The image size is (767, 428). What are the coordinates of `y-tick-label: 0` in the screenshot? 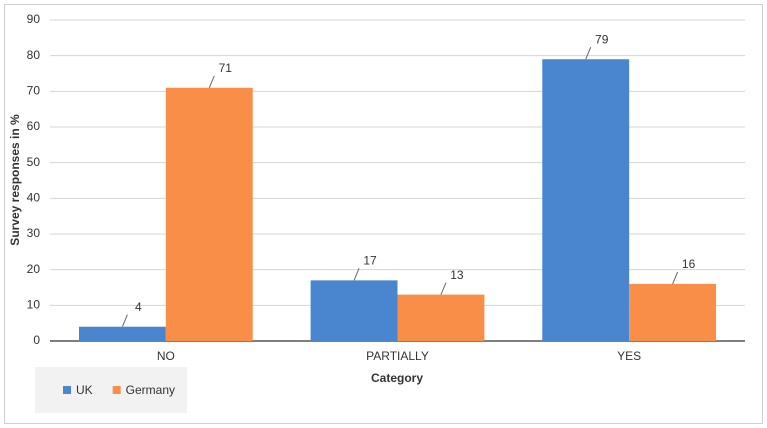 It's located at (36, 340).